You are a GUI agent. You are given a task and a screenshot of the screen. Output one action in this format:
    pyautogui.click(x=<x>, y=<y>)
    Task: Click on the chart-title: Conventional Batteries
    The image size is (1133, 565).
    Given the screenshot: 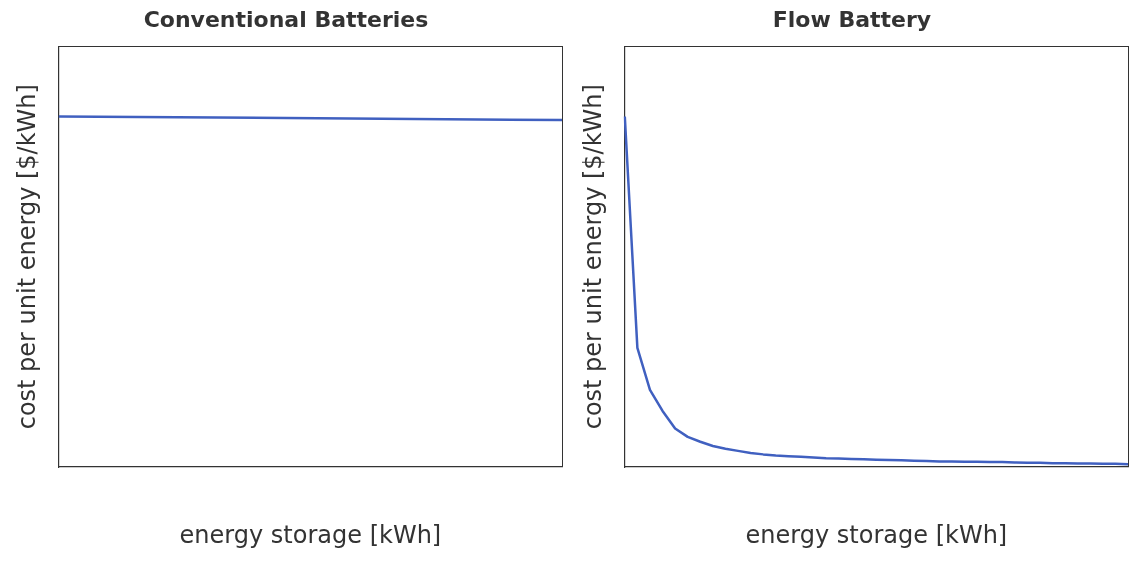 What is the action you would take?
    pyautogui.click(x=286, y=19)
    